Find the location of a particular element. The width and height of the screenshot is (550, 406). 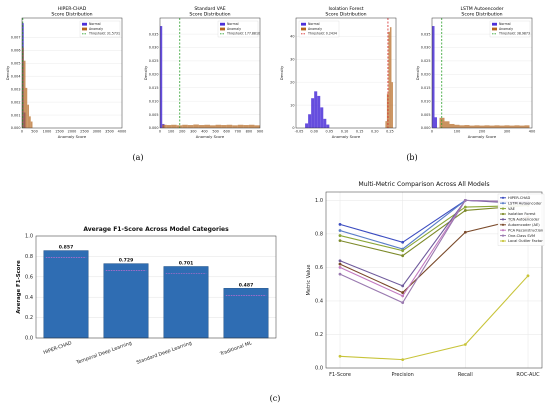

legend-box is located at coordinates (319, 29).